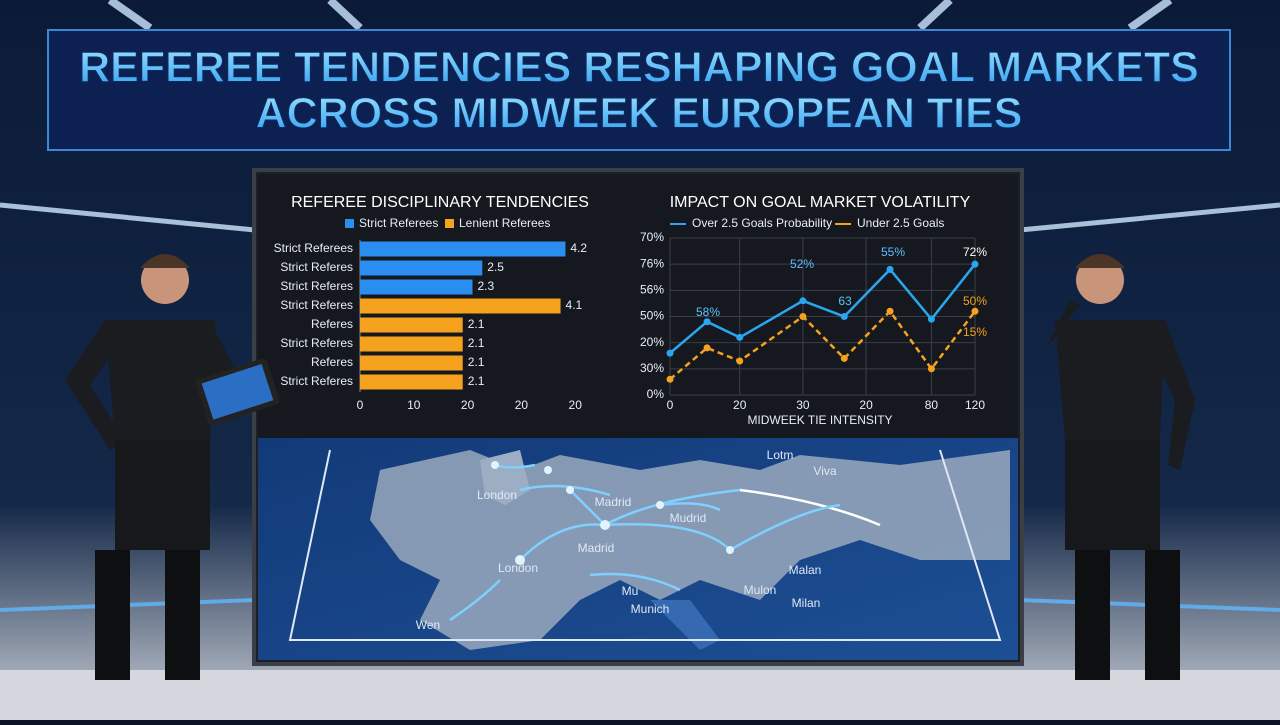 The image size is (1280, 725). What do you see at coordinates (900, 223) in the screenshot?
I see `legend-label: Under 2.5 Goals` at bounding box center [900, 223].